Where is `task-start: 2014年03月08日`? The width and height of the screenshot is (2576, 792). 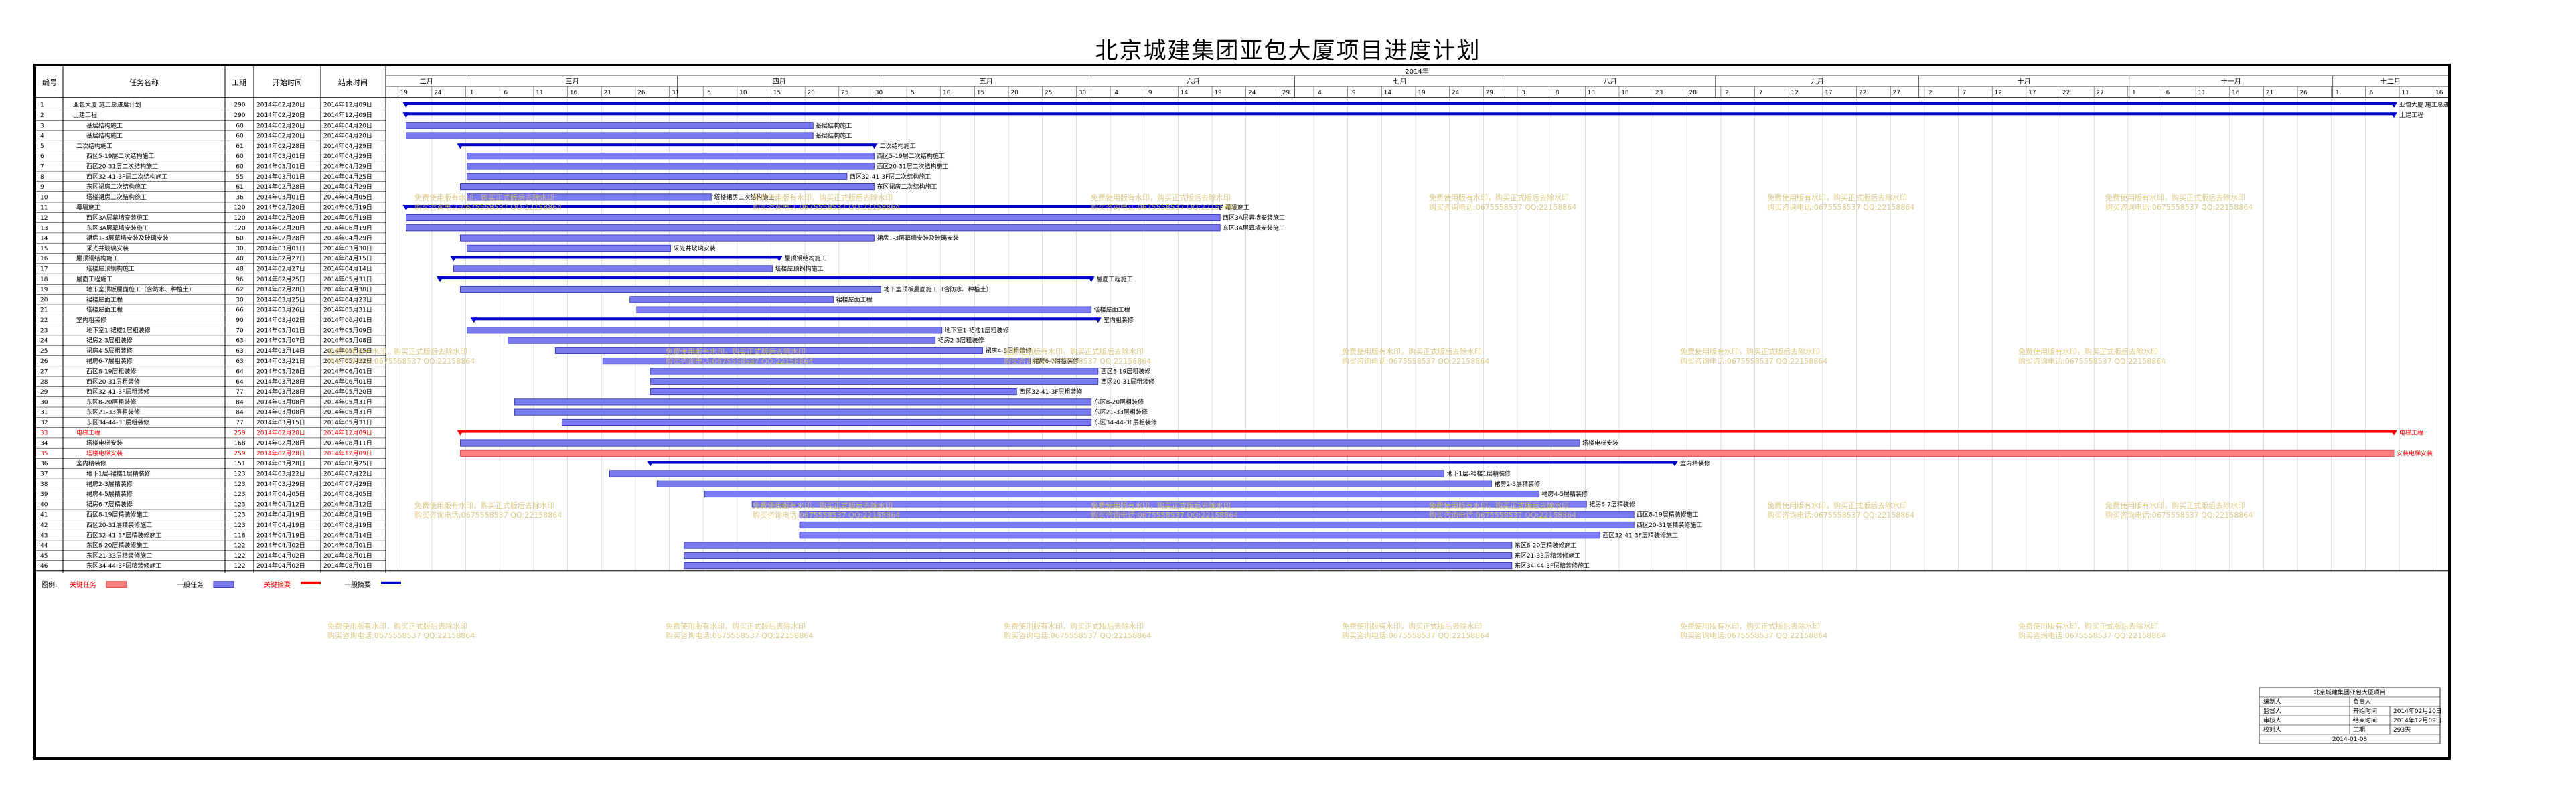 task-start: 2014年03月08日 is located at coordinates (280, 412).